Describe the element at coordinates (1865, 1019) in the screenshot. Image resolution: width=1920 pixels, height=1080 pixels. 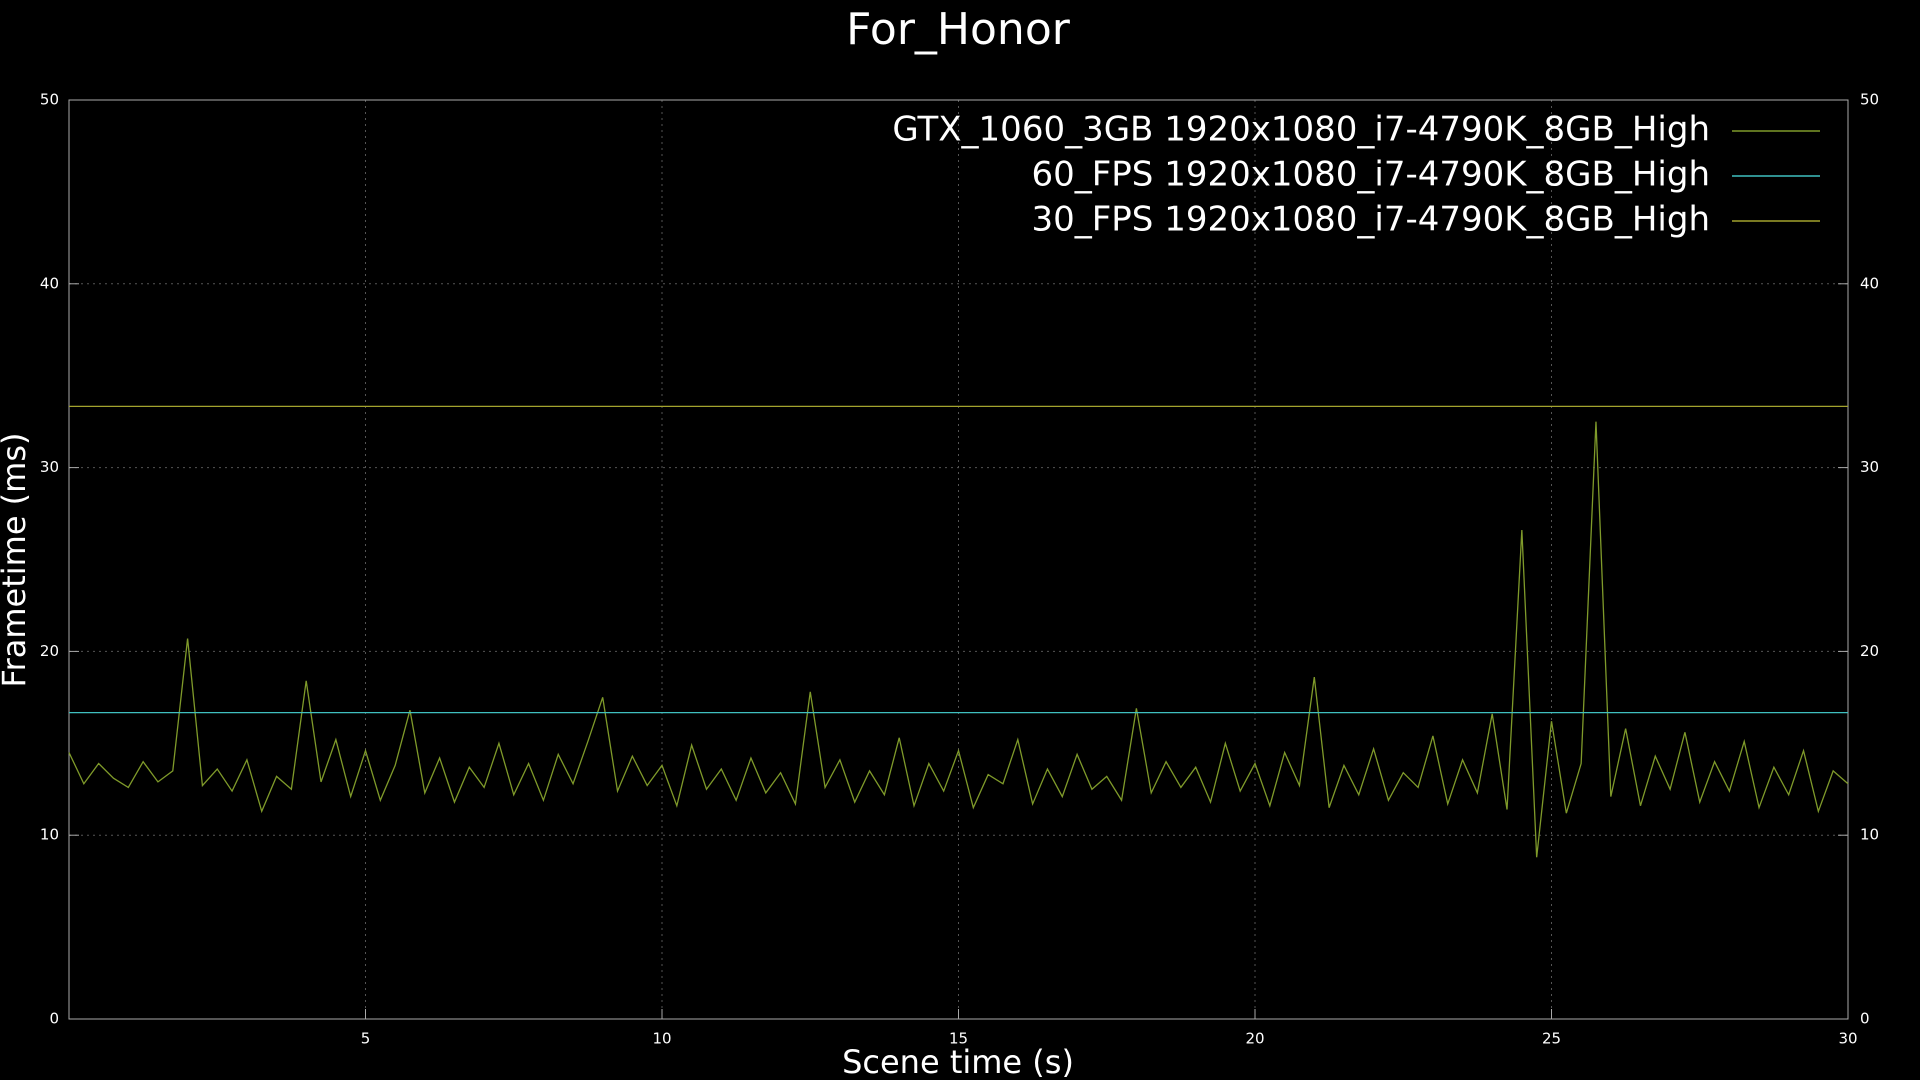
I see `y2-tick-label: 0` at that location.